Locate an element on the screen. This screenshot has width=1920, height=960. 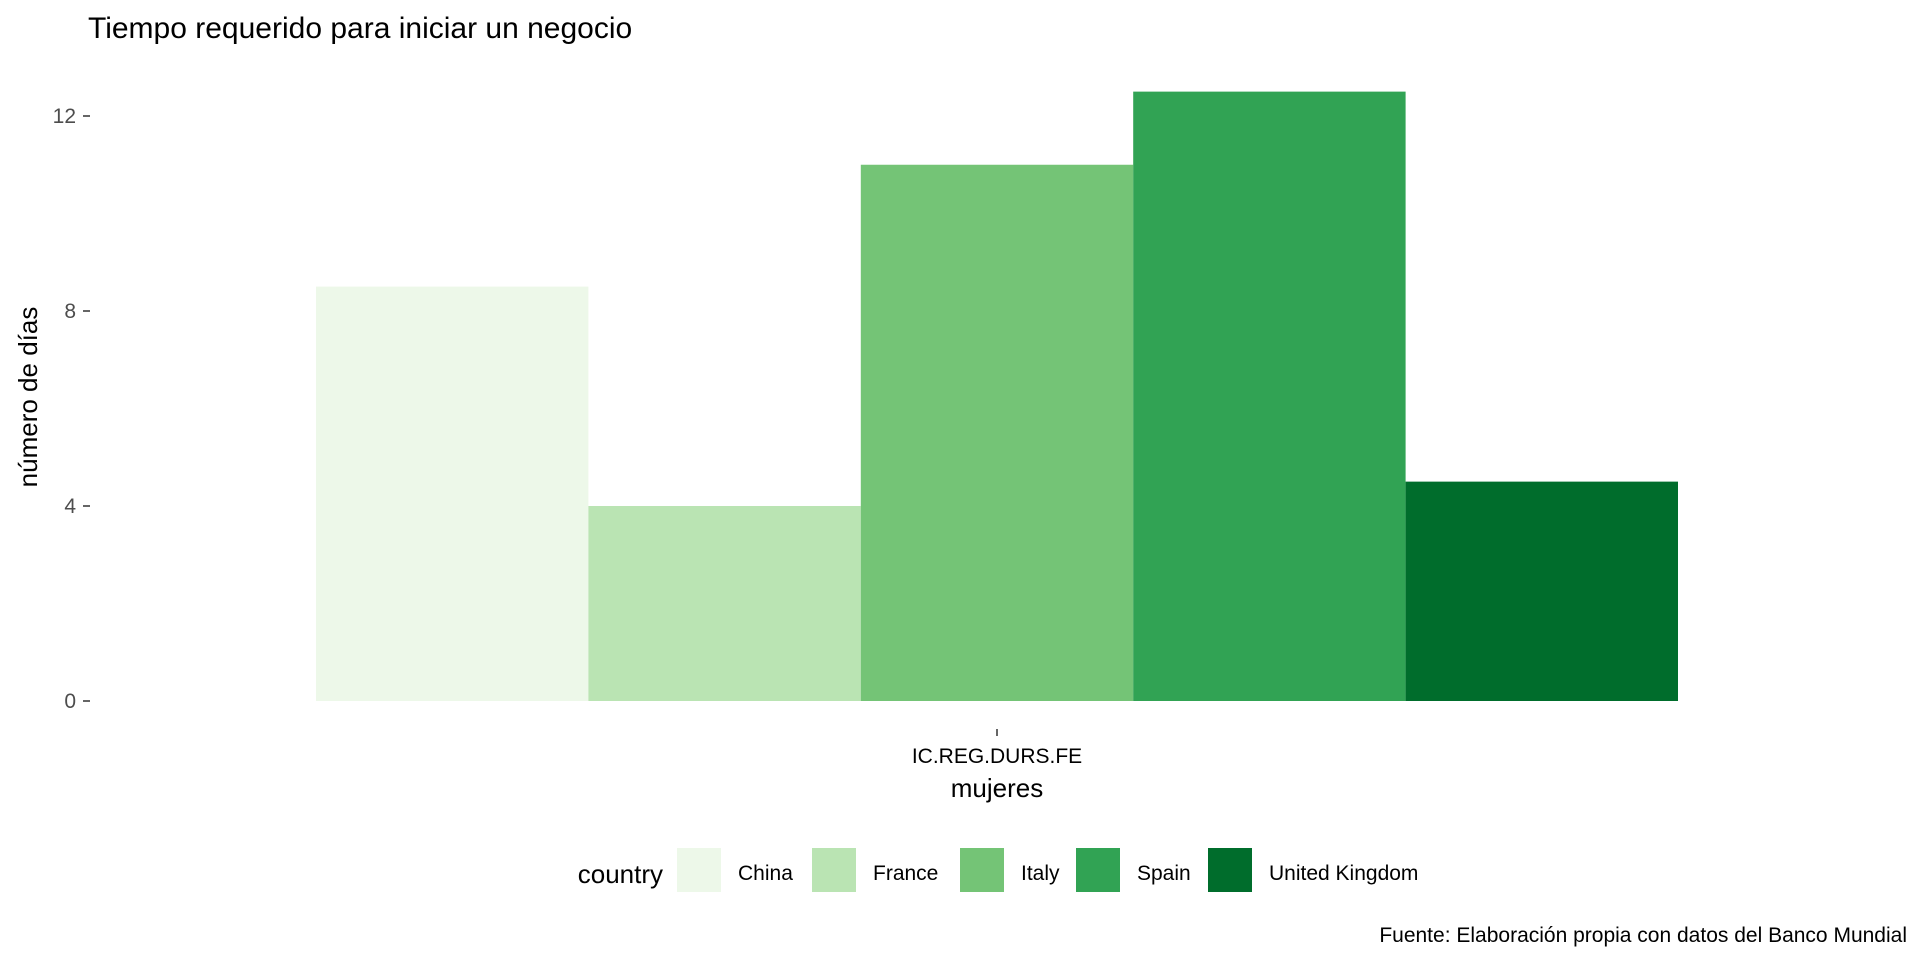
legend-label: Spain is located at coordinates (1164, 873).